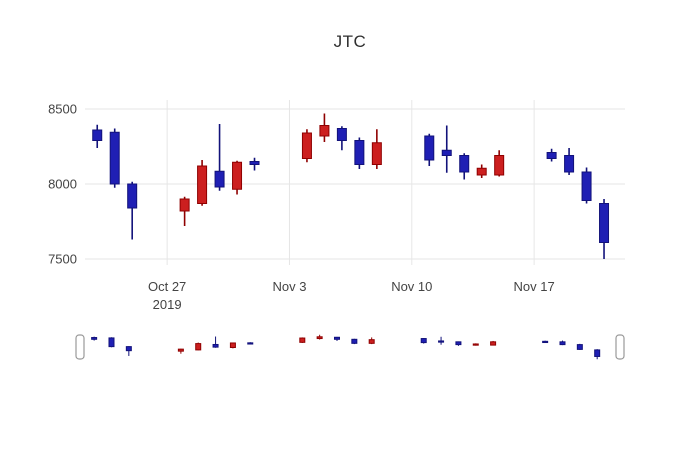 The height and width of the screenshot is (450, 700). I want to click on y-tick-label: 7500, so click(62, 259).